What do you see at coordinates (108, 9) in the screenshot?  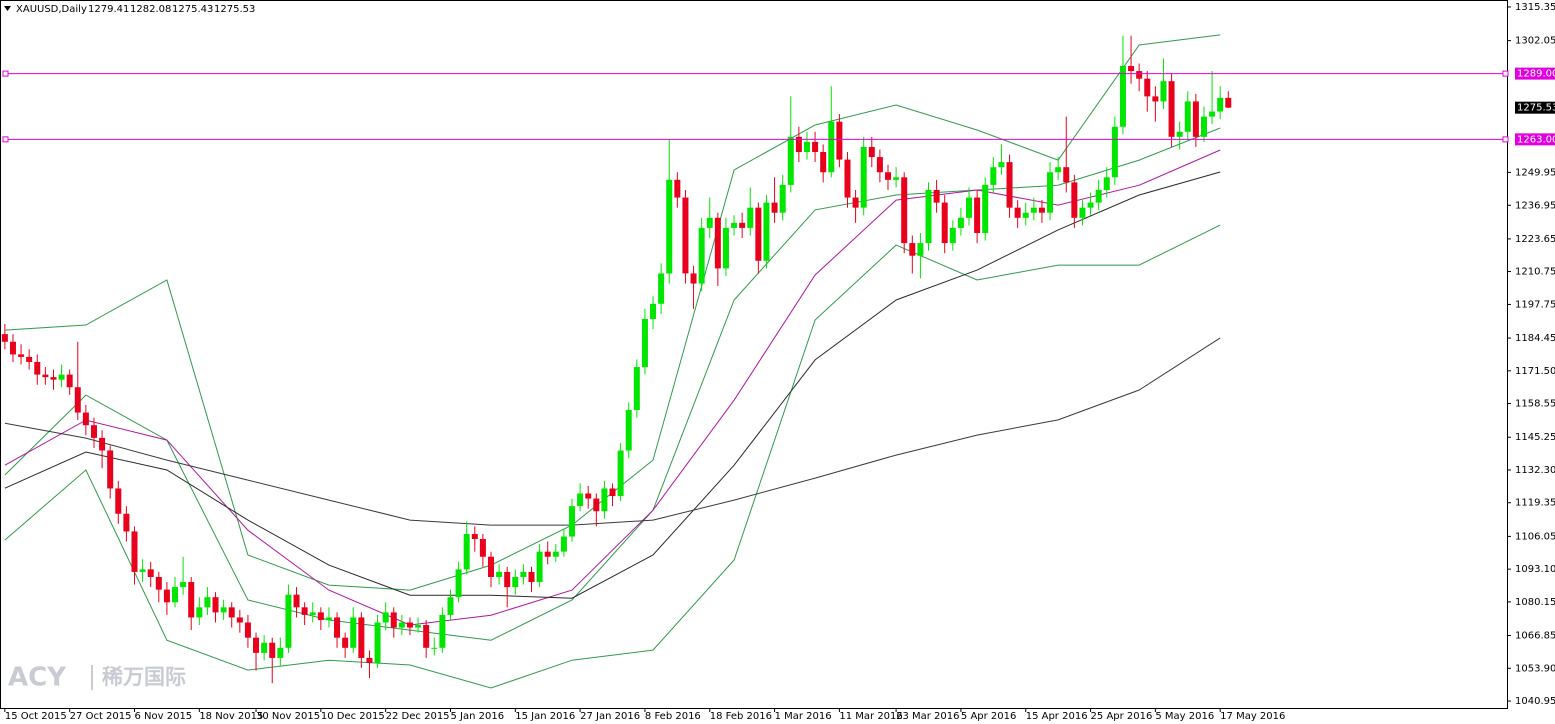 I see `header-open: 1279.41` at bounding box center [108, 9].